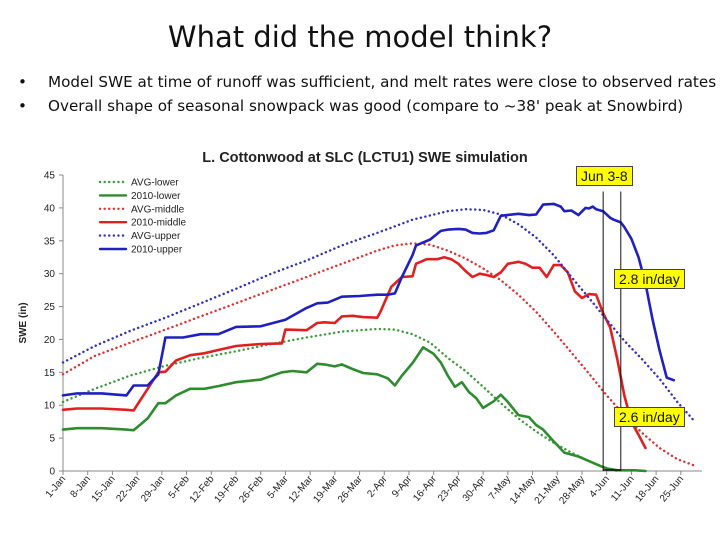 The width and height of the screenshot is (720, 540). What do you see at coordinates (50, 373) in the screenshot?
I see `y-tick-label: 15` at bounding box center [50, 373].